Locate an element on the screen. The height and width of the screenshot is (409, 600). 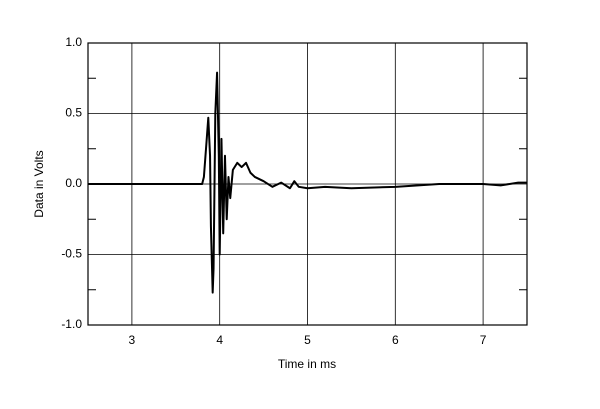
x-tick-label: 6 is located at coordinates (395, 340).